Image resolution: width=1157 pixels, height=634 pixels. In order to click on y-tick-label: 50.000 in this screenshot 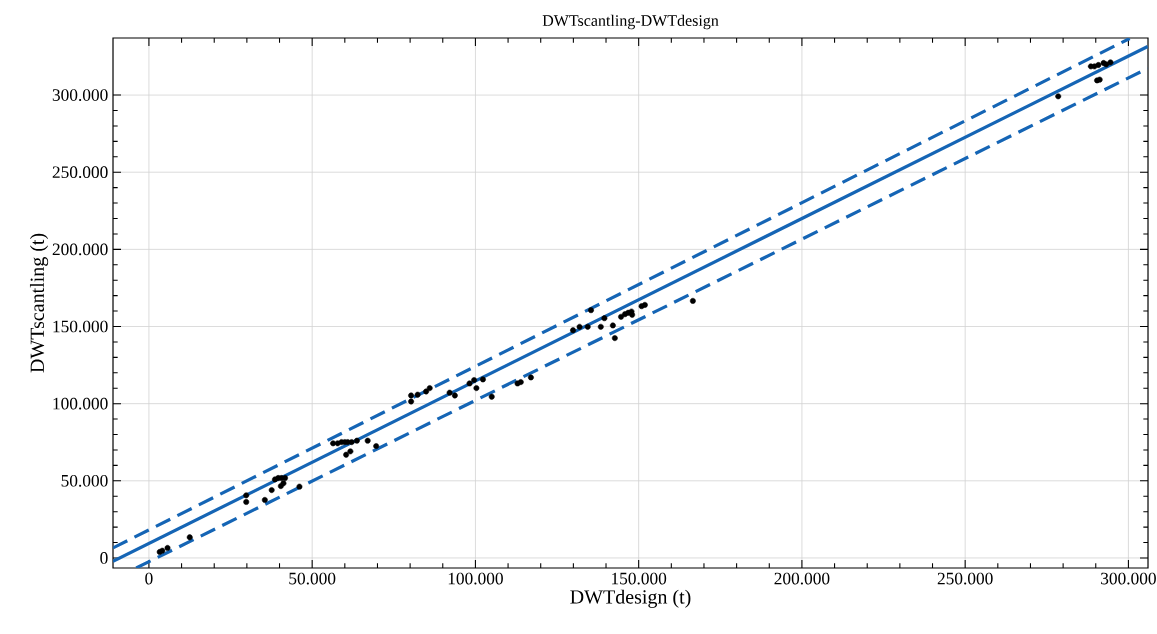, I will do `click(84, 480)`.